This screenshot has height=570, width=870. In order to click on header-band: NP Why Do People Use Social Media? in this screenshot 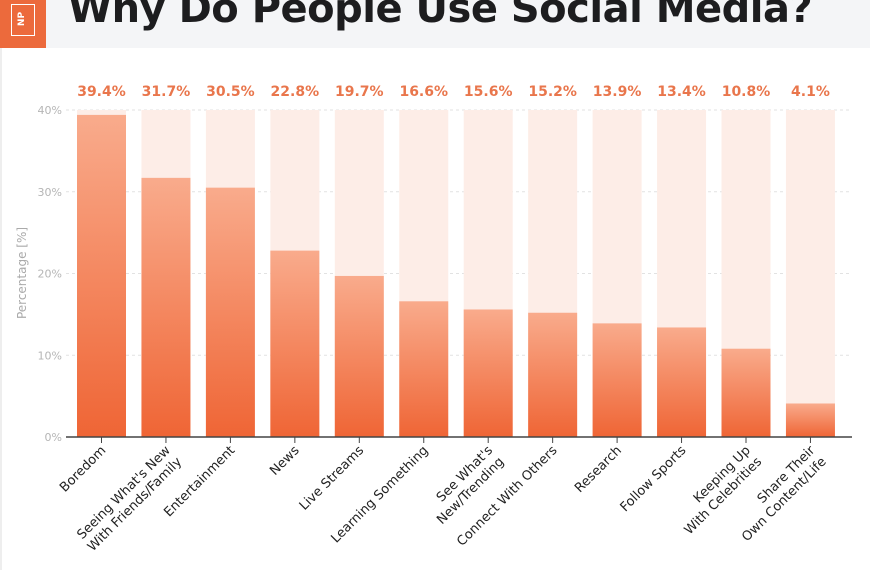, I will do `click(435, 24)`.